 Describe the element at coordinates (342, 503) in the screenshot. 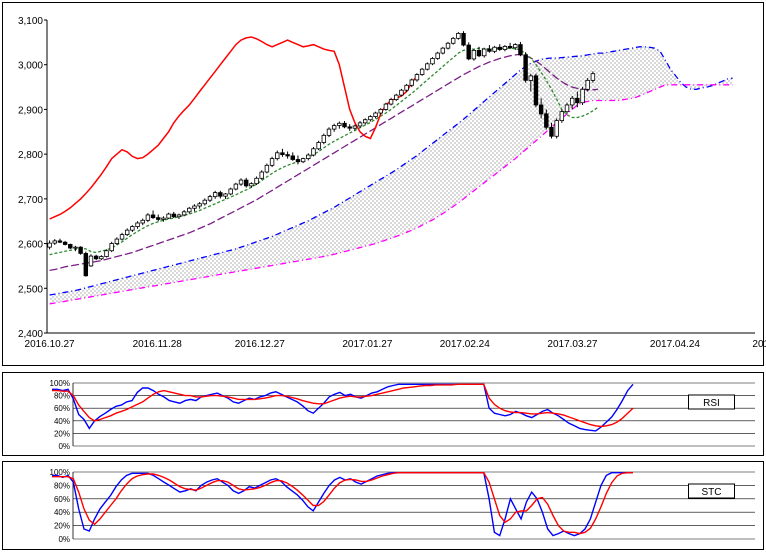

I see `osc-series-red` at that location.